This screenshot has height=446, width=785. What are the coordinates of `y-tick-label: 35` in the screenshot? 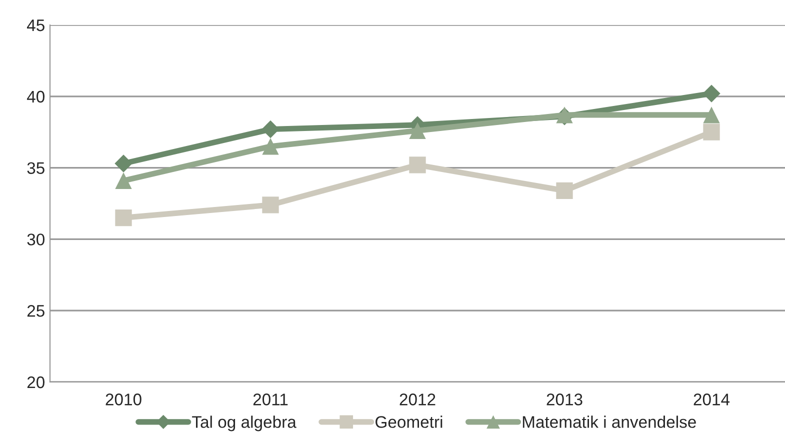 It's located at (35, 168).